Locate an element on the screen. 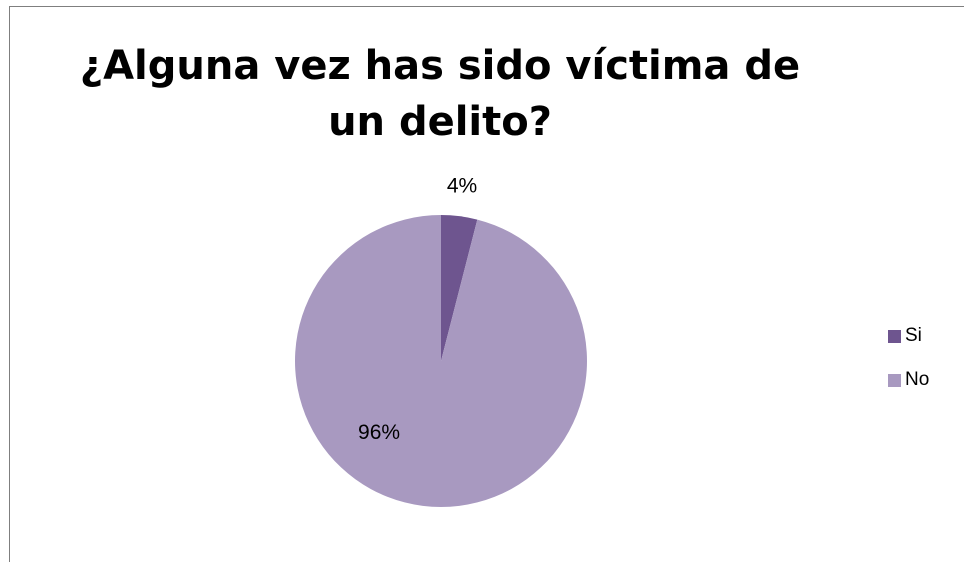 This screenshot has height=562, width=964. legend-item-no: No is located at coordinates (908, 380).